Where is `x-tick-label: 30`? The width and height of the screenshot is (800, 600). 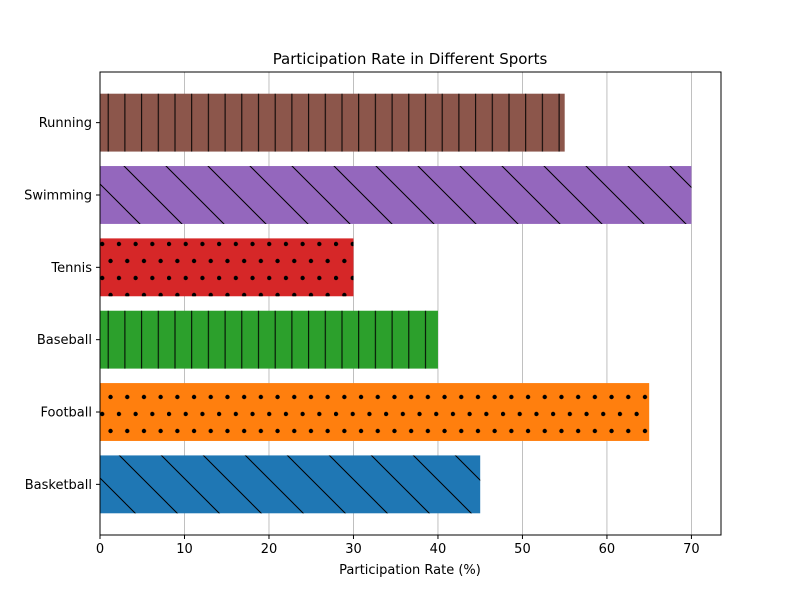
x-tick-label: 30 is located at coordinates (353, 549).